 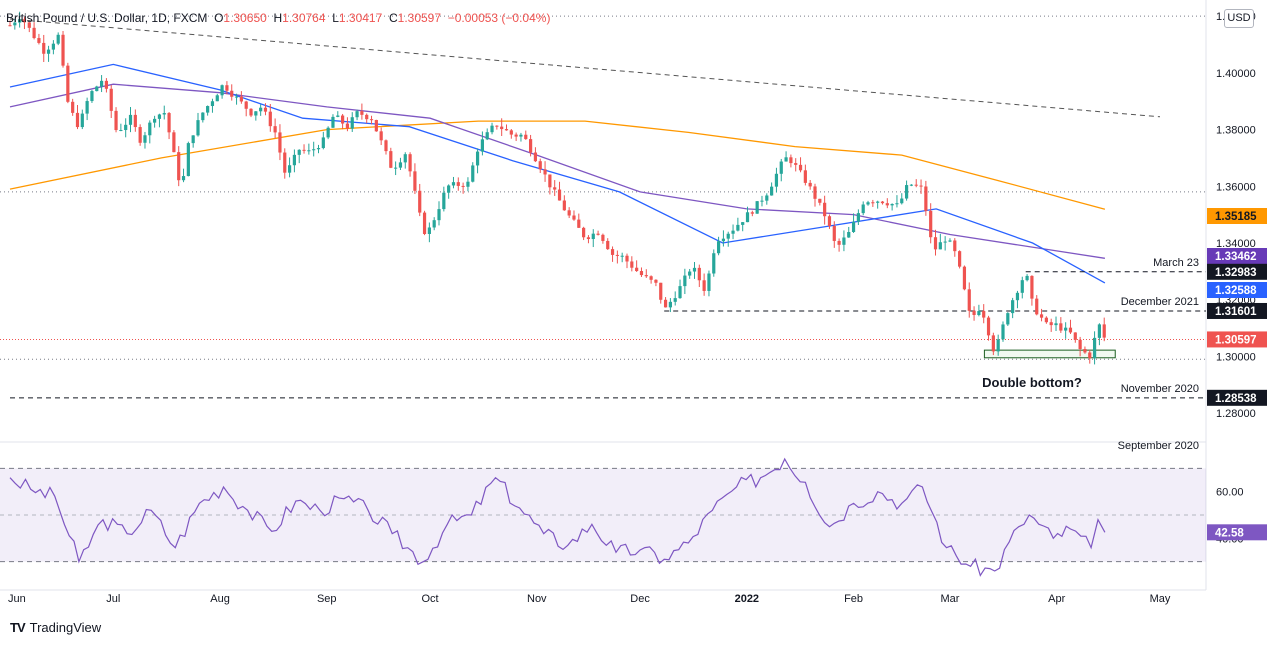 I want to click on level-name-label: March 23, so click(x=1176, y=263).